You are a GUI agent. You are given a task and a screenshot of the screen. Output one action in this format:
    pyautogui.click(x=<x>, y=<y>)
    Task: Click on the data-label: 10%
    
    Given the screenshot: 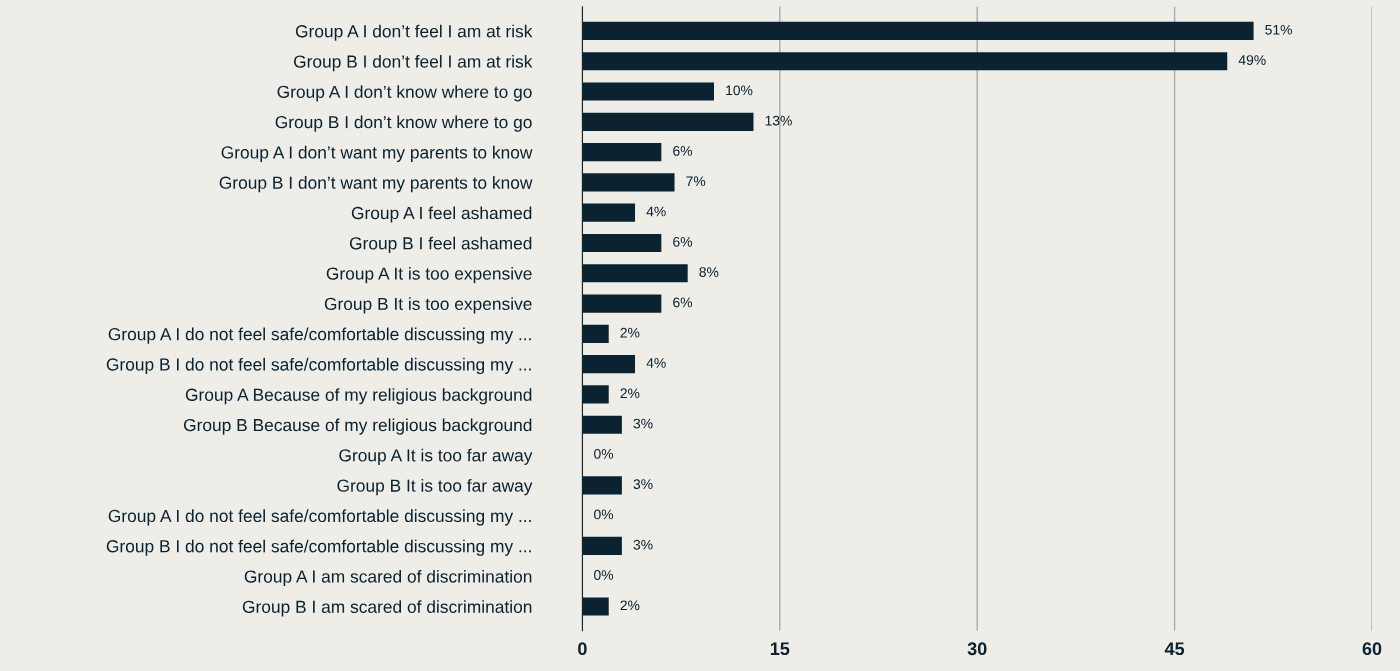 What is the action you would take?
    pyautogui.click(x=739, y=90)
    